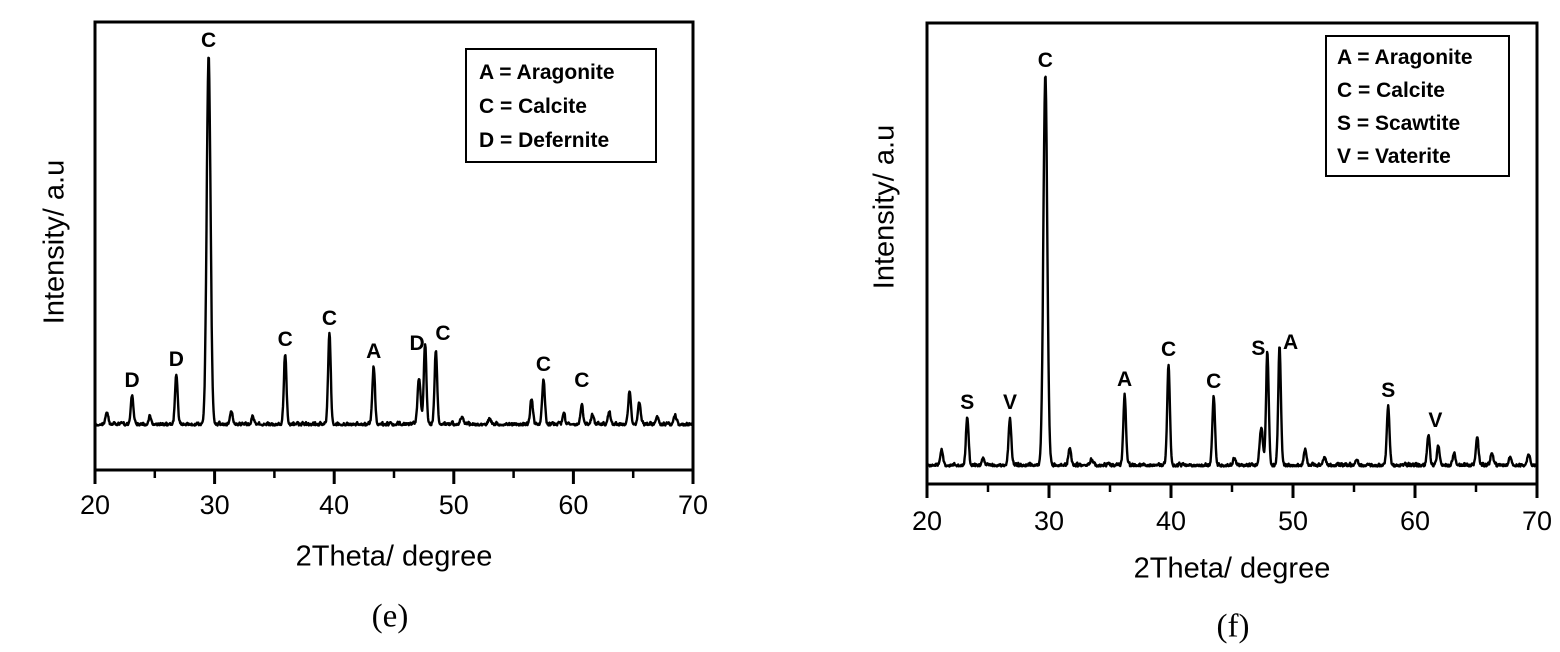  Describe the element at coordinates (544, 140) in the screenshot. I see `legend-entry: D = Defernite` at that location.